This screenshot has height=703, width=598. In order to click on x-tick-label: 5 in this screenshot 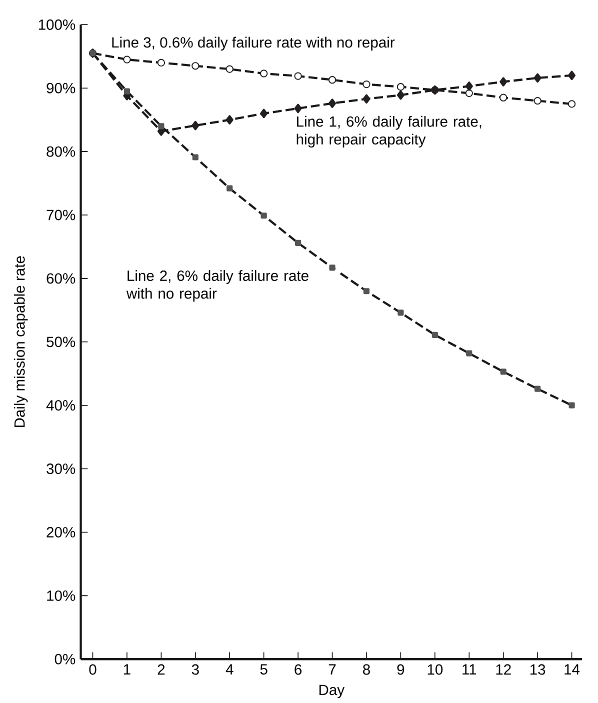, I will do `click(264, 669)`.